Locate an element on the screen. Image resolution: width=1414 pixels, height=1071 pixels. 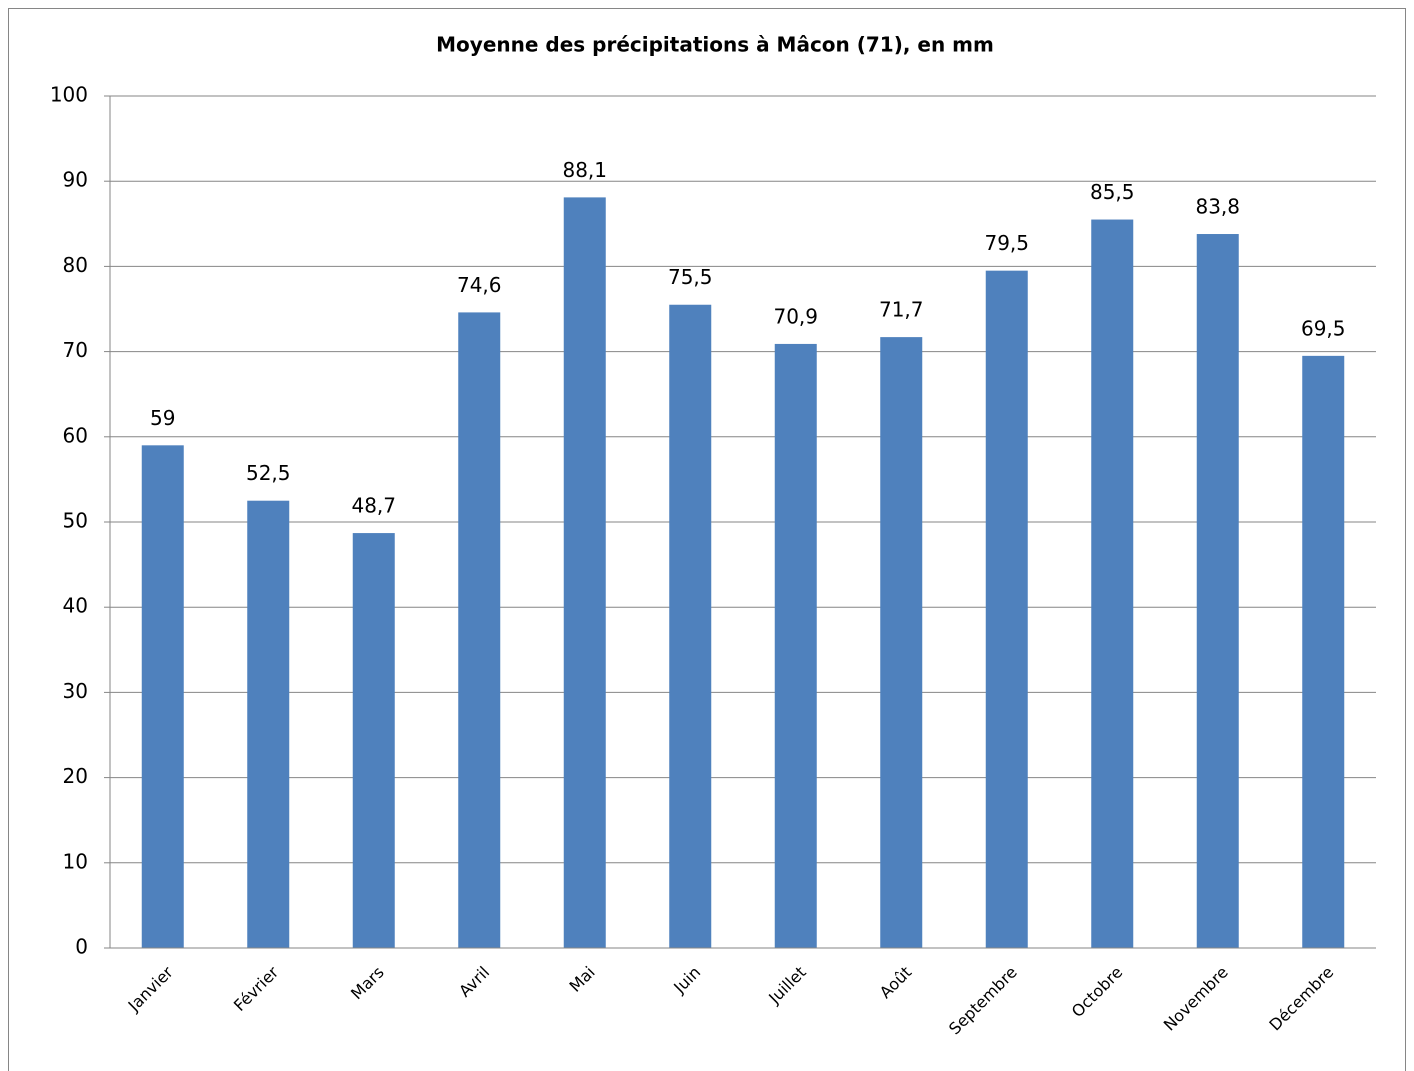
data-label: 85,5 is located at coordinates (1112, 192).